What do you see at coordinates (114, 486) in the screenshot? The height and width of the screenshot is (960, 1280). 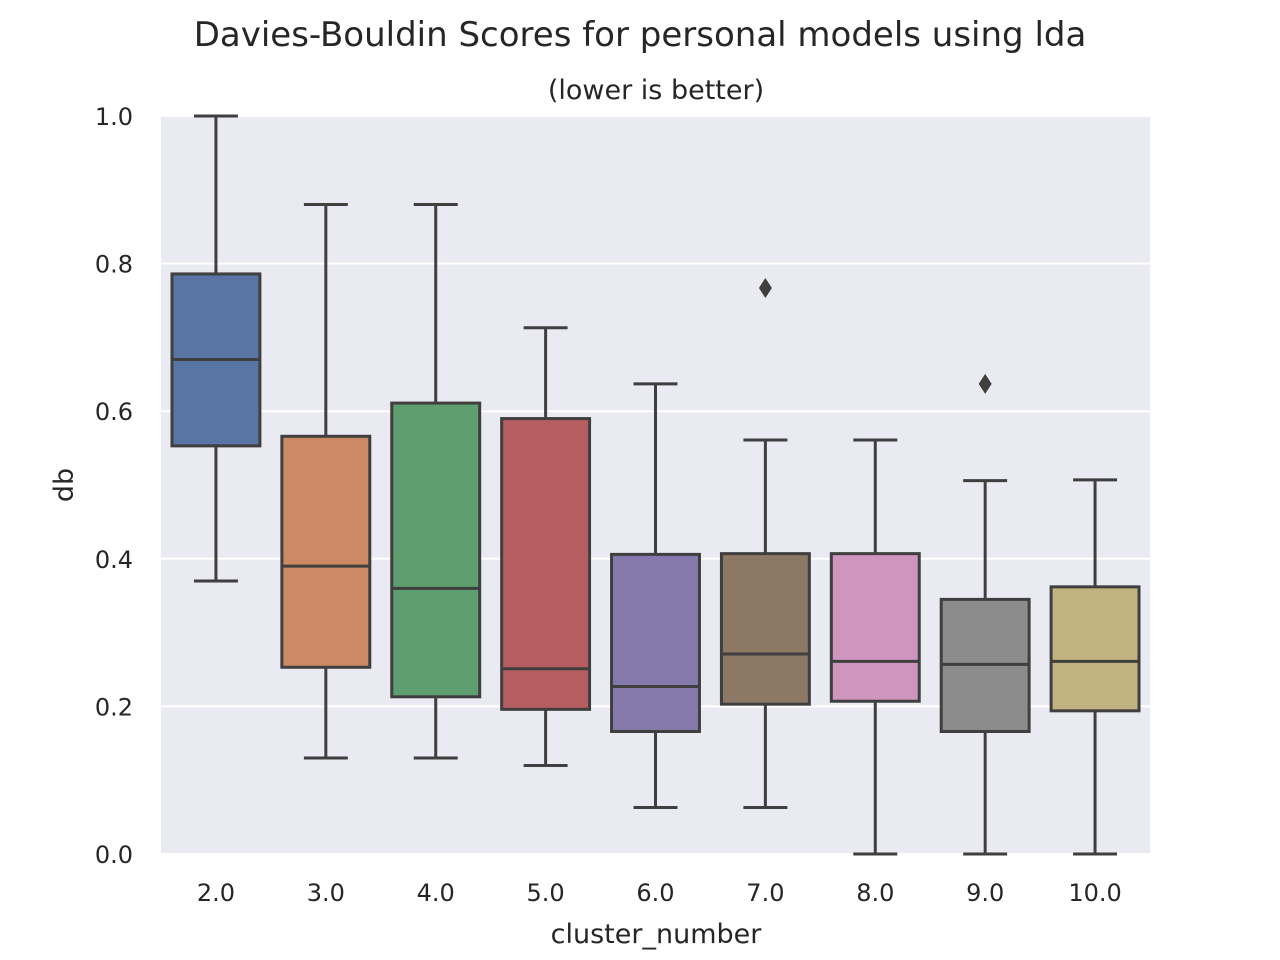 I see `y-tick-labels: 0.0 0.2 0.4 0.6 0.8 1.0` at bounding box center [114, 486].